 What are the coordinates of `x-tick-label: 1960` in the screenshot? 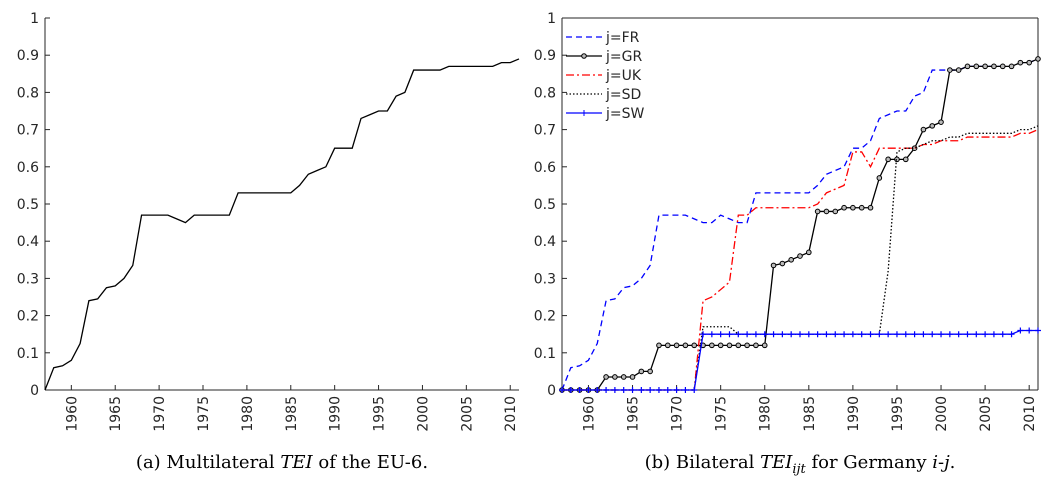 It's located at (589, 414).